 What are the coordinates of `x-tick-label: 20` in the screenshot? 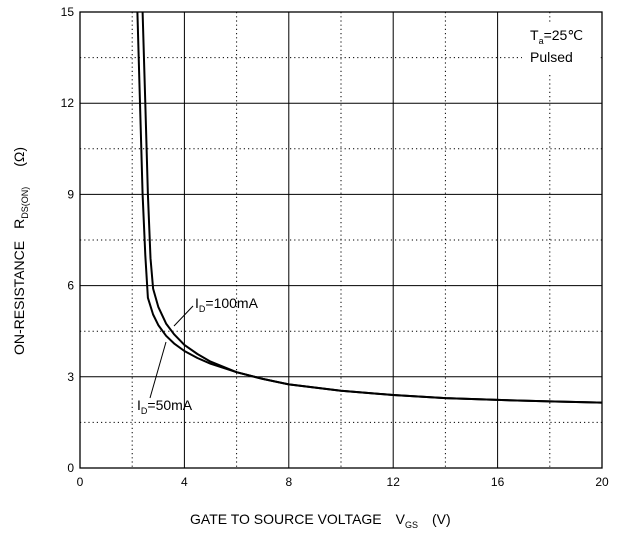 It's located at (602, 482).